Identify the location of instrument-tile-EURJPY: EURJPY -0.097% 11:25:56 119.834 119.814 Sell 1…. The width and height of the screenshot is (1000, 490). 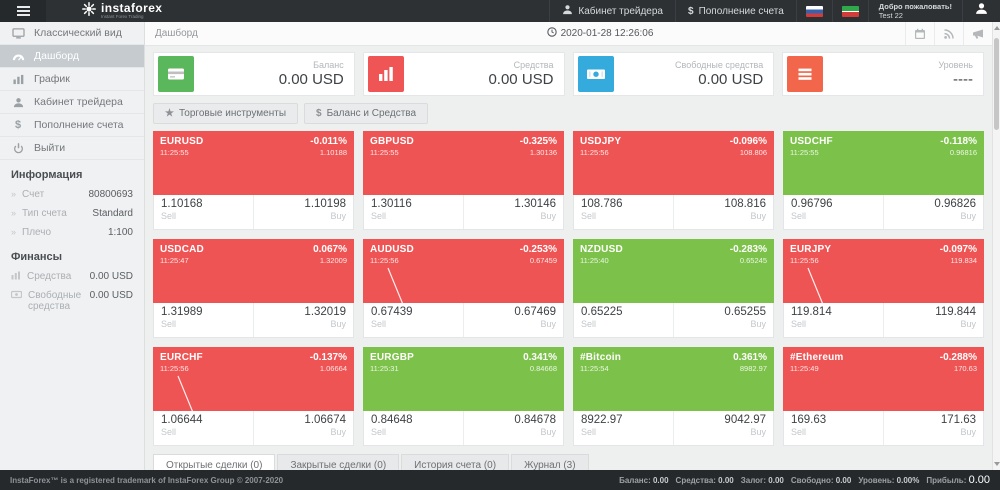
(883, 288).